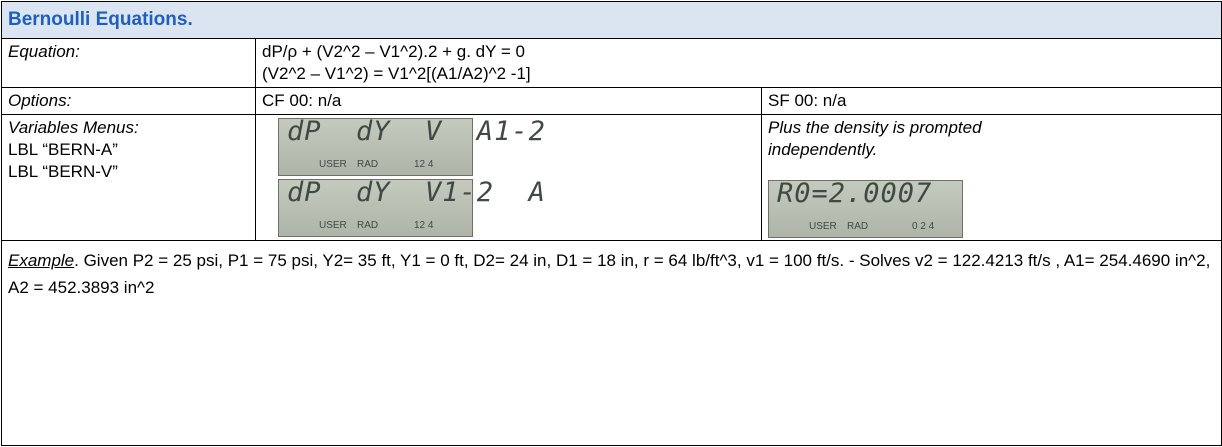 This screenshot has height=447, width=1222. Describe the element at coordinates (128, 63) in the screenshot. I see `row-label: Equation:` at that location.